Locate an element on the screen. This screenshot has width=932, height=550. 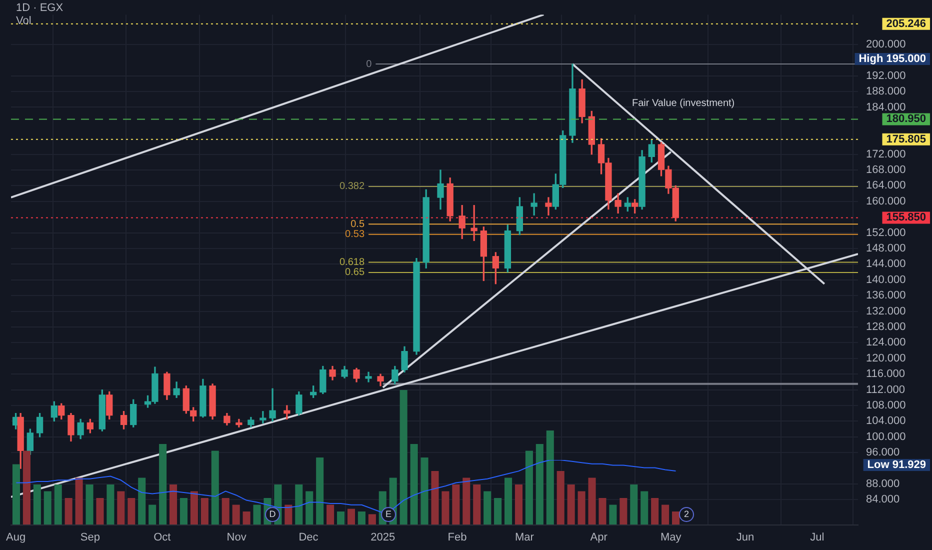
y-tick-label: 100.000 is located at coordinates (886, 436).